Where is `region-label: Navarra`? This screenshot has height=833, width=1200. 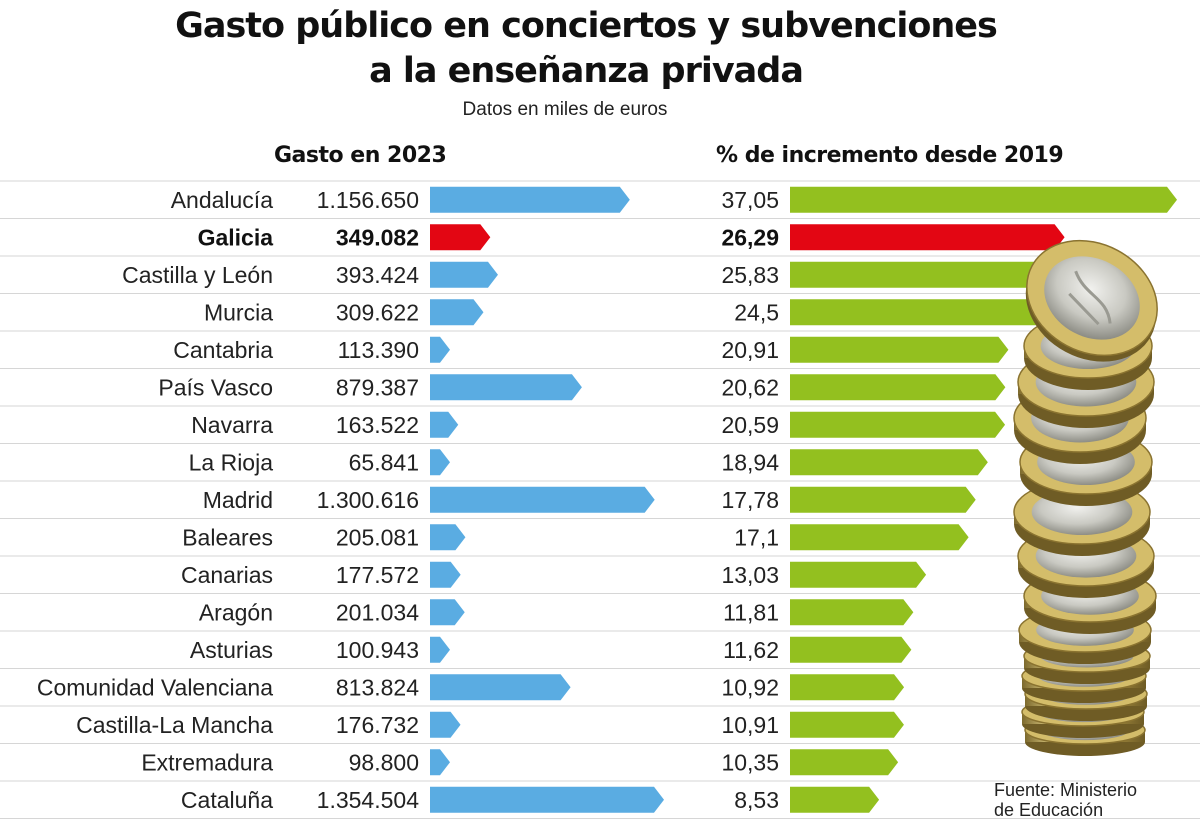
region-label: Navarra is located at coordinates (232, 425).